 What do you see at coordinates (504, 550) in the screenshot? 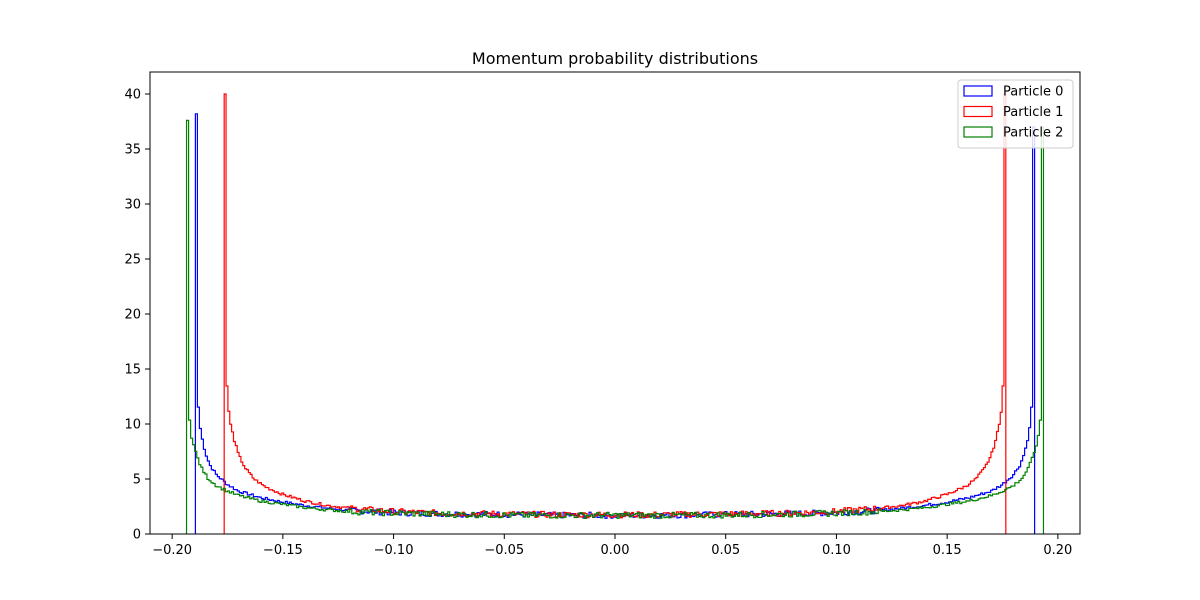
I see `x-tick-label: −0.05` at bounding box center [504, 550].